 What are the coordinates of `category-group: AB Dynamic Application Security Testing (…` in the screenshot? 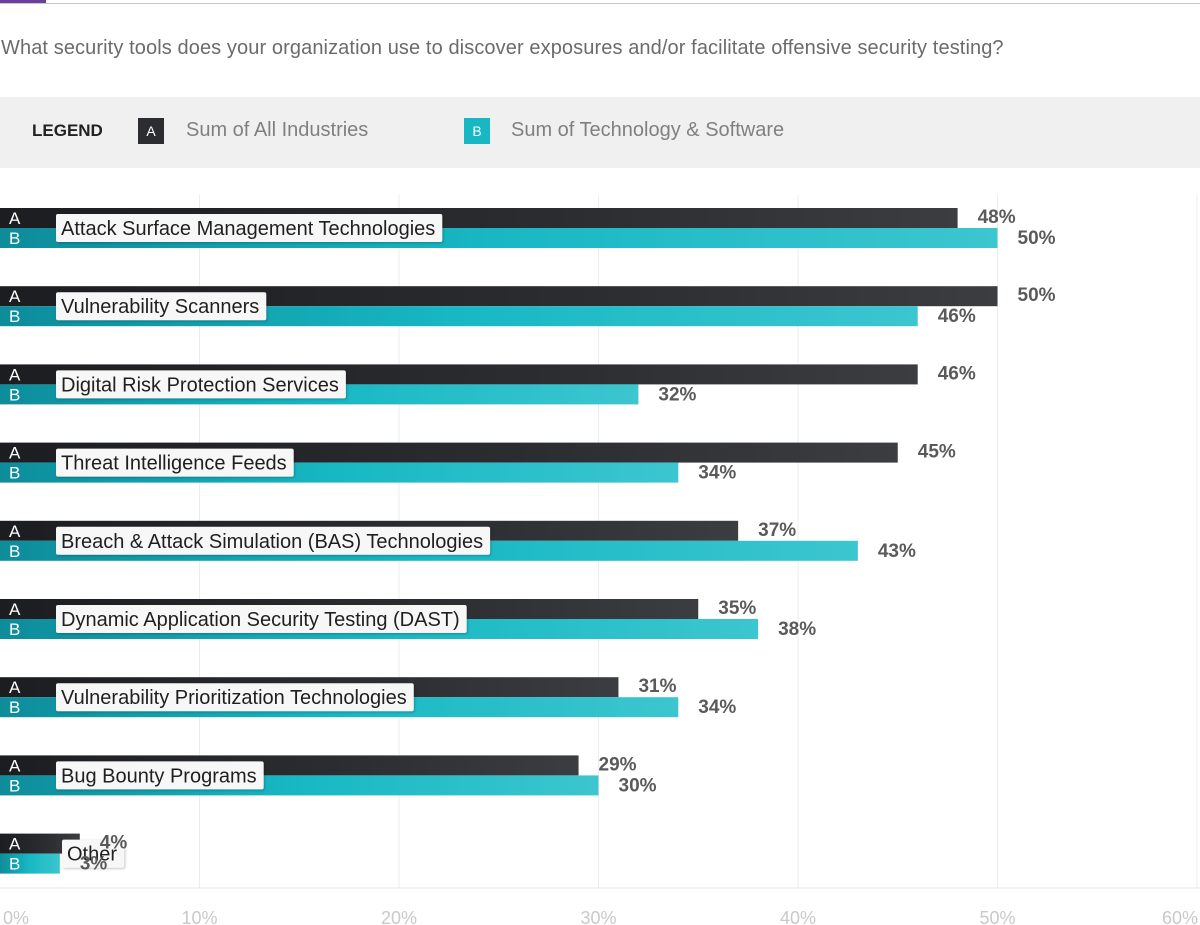 It's located at (408, 619).